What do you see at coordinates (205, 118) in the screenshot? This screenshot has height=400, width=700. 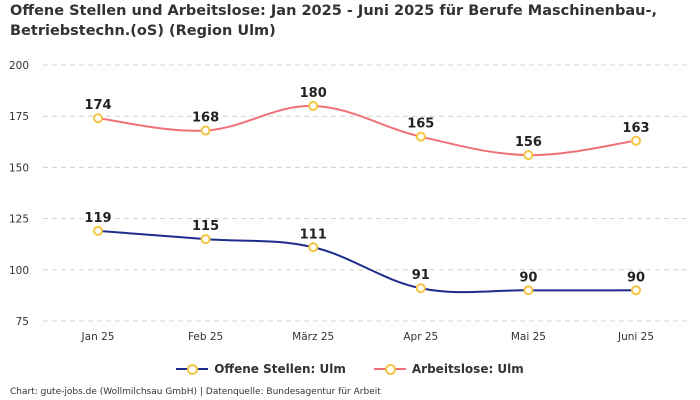 I see `data-label: 168` at bounding box center [205, 118].